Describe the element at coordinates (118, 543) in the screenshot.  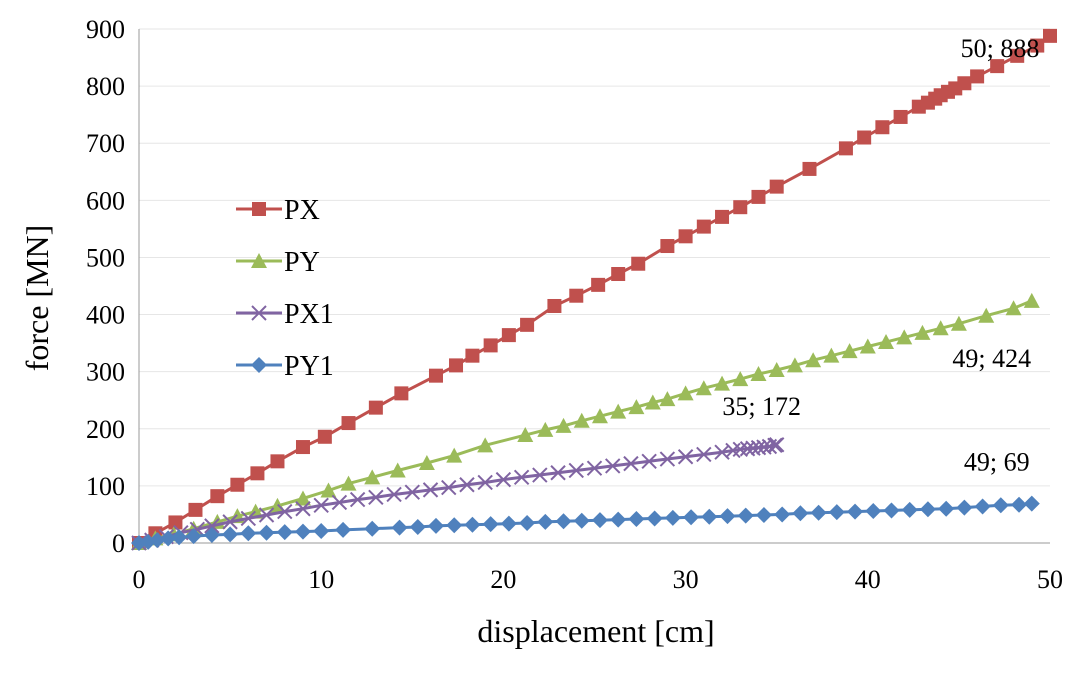
I see `y-tick-label: 0` at that location.